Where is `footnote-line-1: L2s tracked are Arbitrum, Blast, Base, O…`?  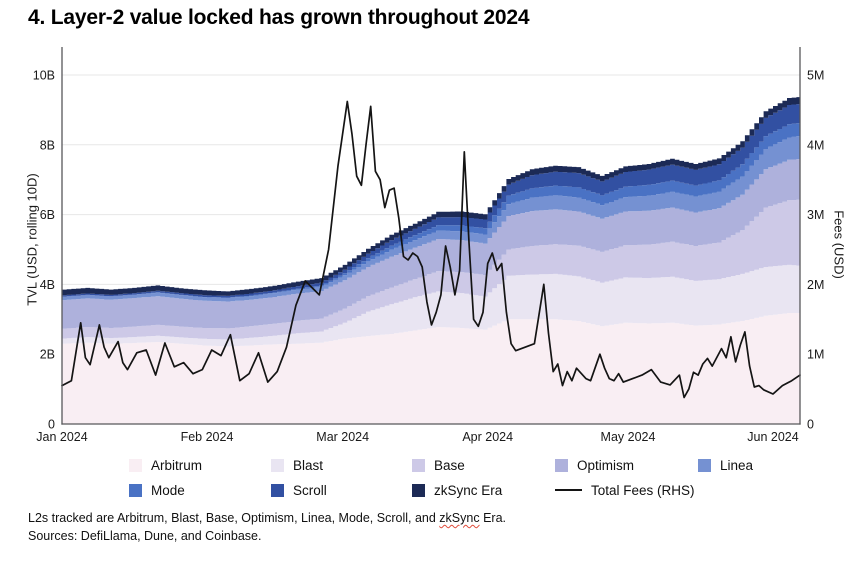 footnote-line-1: L2s tracked are Arbitrum, Blast, Base, O… is located at coordinates (267, 519).